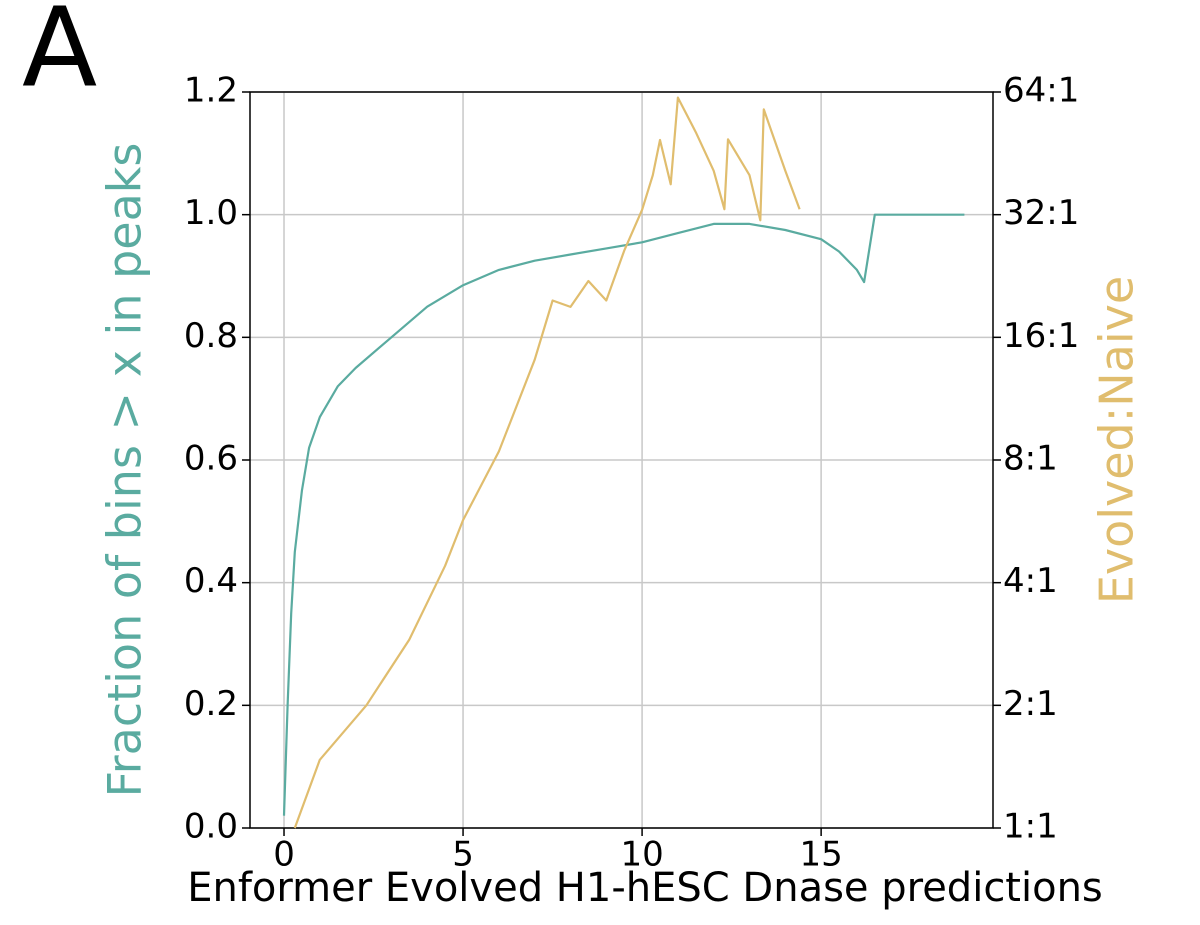 The width and height of the screenshot is (1200, 925). Describe the element at coordinates (1030, 827) in the screenshot. I see `y2-tick-label: 1:1` at that location.